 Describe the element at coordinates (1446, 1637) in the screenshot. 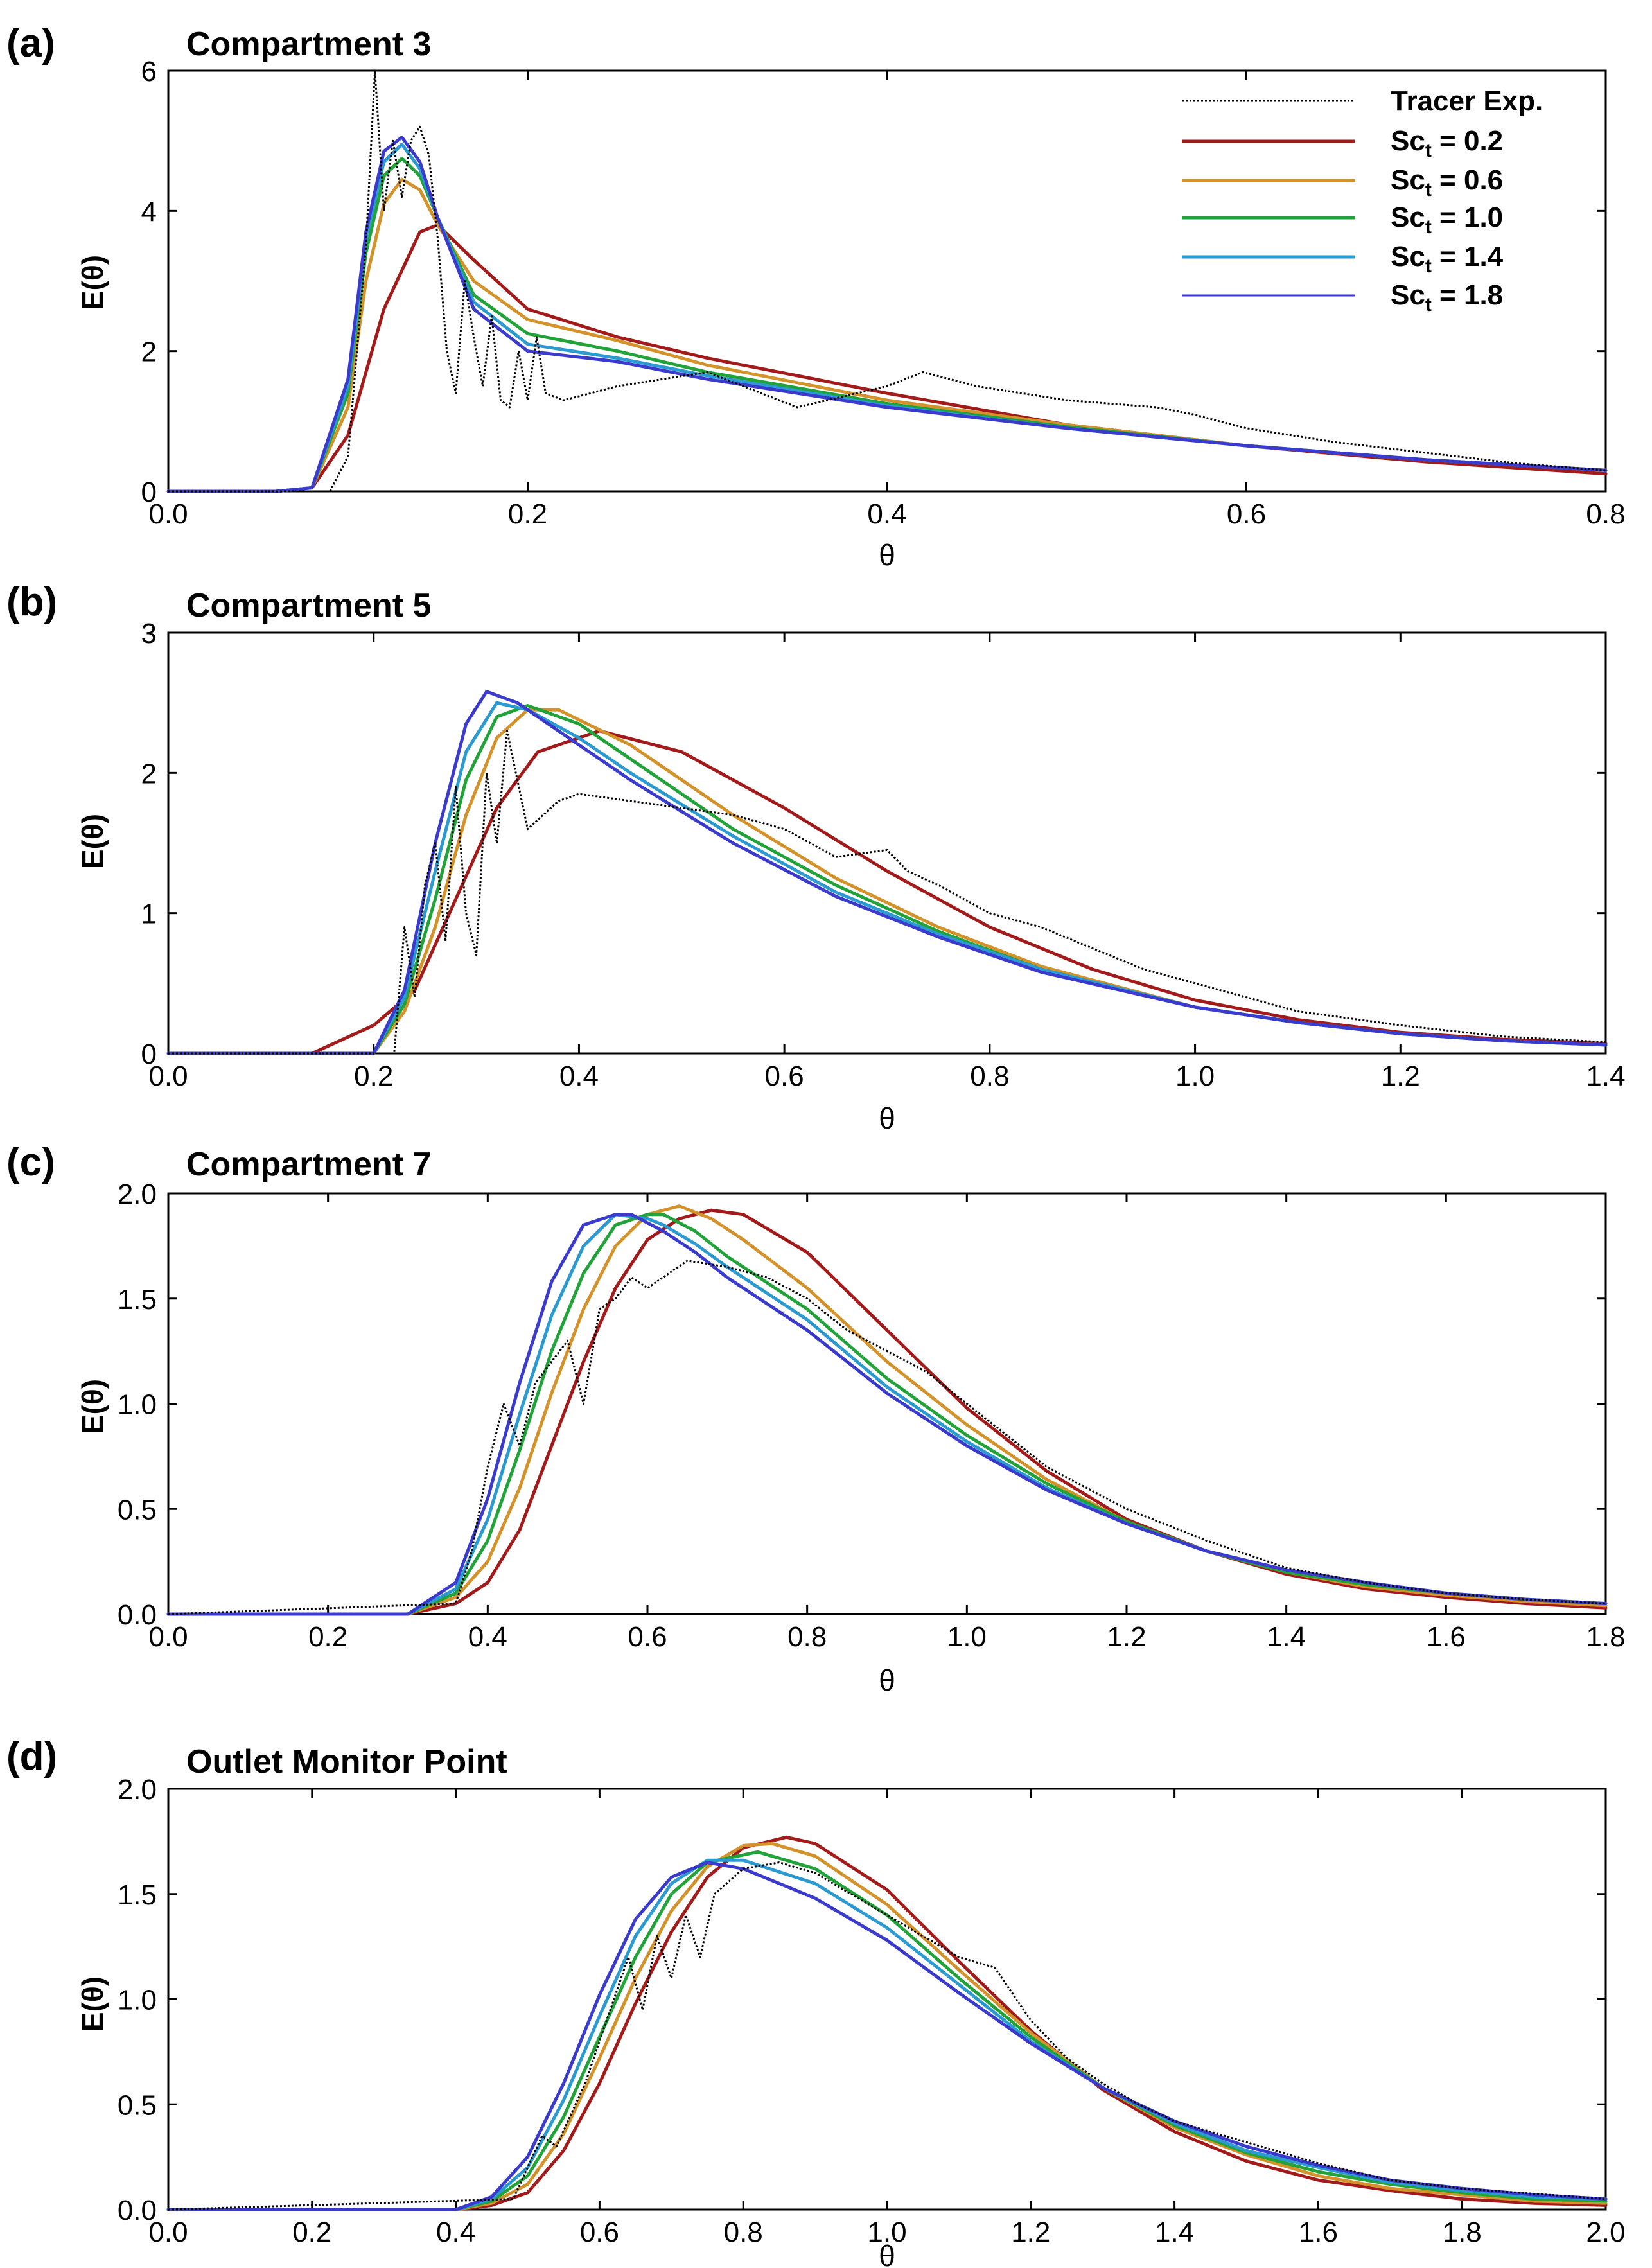

I see `x-tick-label: 1.6` at that location.